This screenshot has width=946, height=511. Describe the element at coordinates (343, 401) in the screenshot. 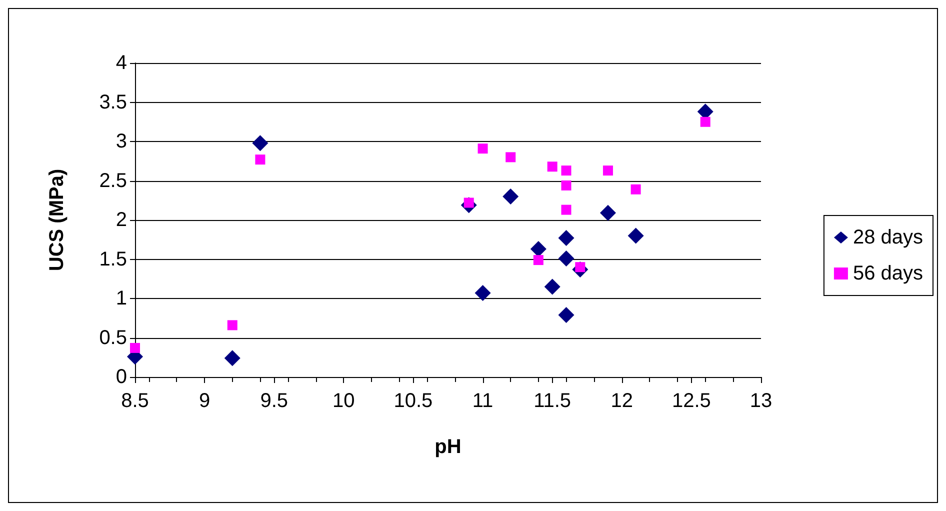

I see `x-tick-label: 10` at that location.